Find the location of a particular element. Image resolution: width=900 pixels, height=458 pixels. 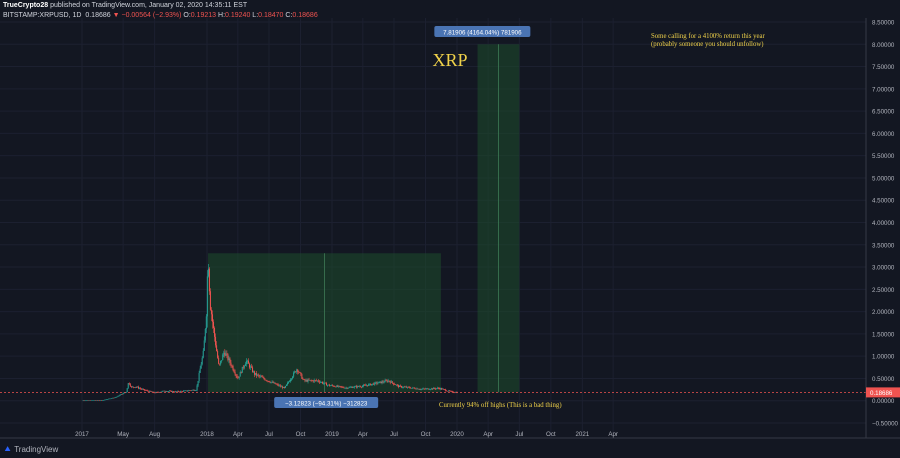

last-price-label: 0.18686 is located at coordinates (881, 393).